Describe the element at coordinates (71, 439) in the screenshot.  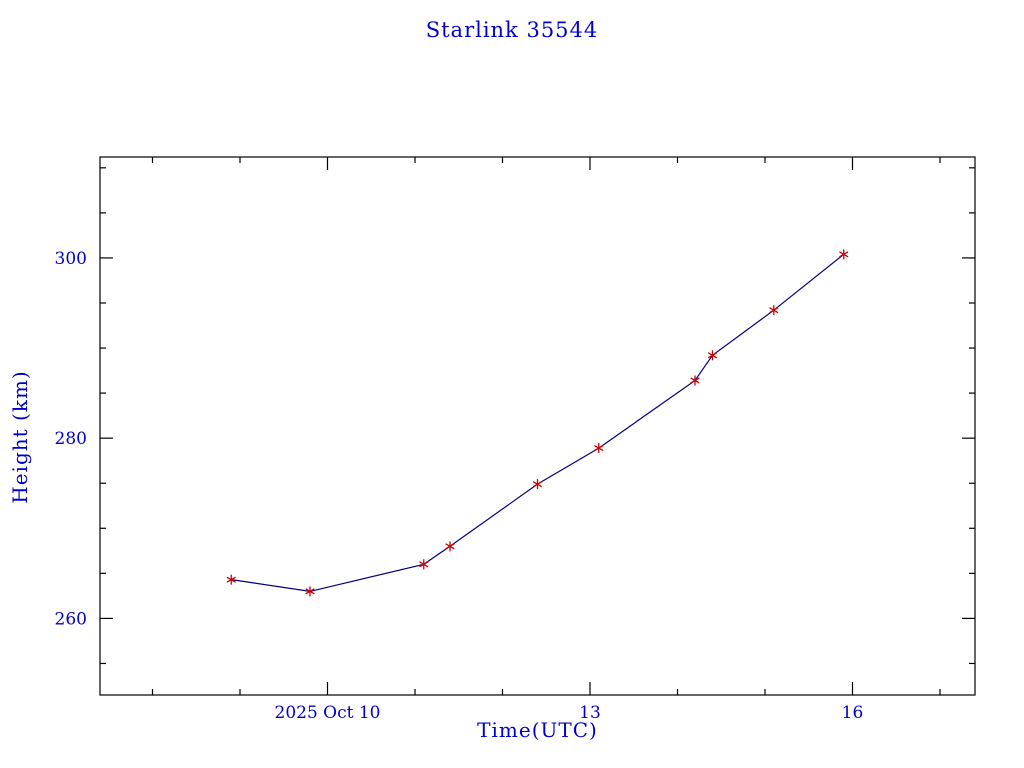
I see `y-tick-label: 280` at that location.